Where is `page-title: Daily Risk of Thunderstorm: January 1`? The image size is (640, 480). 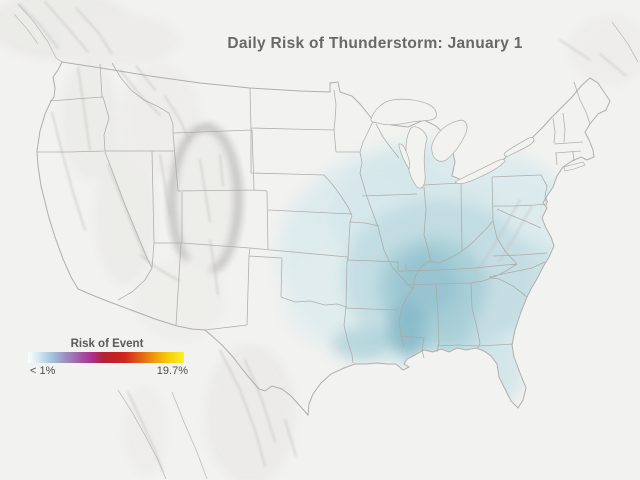
page-title: Daily Risk of Thunderstorm: January 1 is located at coordinates (375, 43).